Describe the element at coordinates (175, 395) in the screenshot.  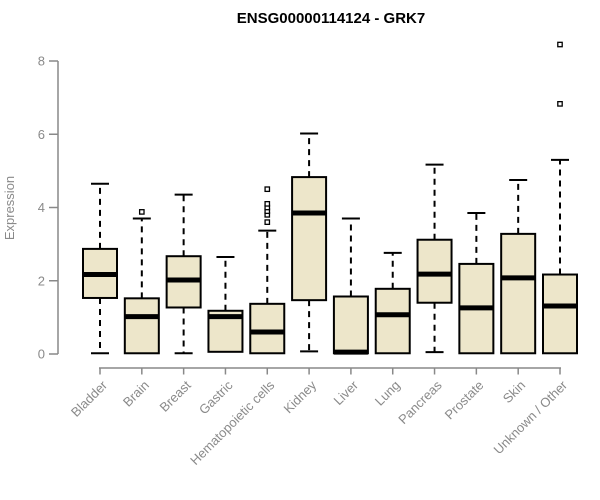
I see `x-tick-label-breast: Breast` at that location.